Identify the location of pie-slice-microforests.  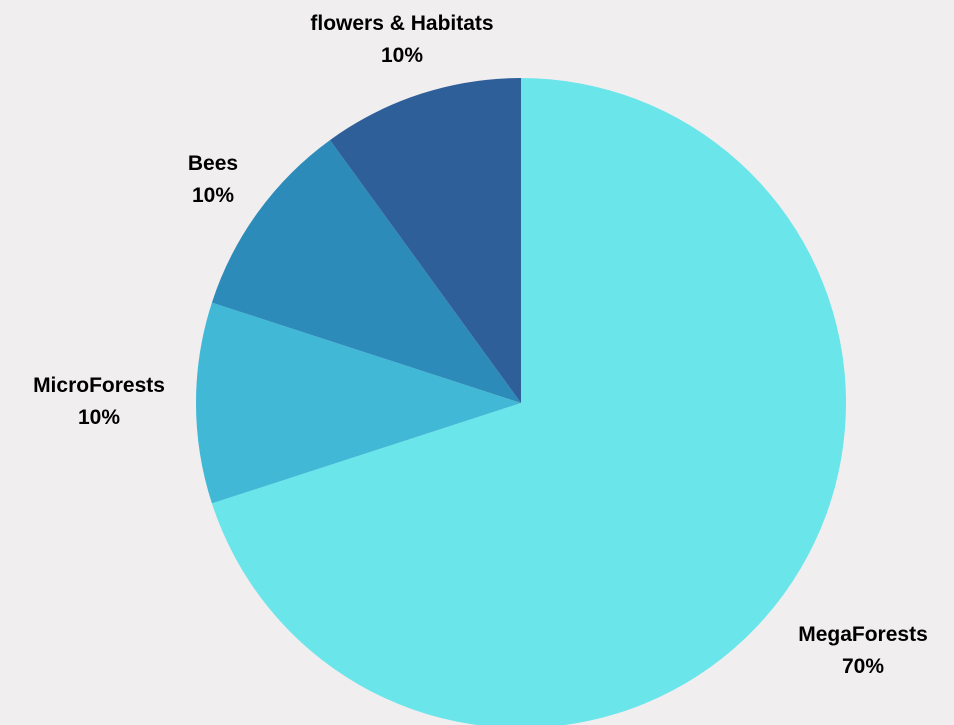
(358, 403).